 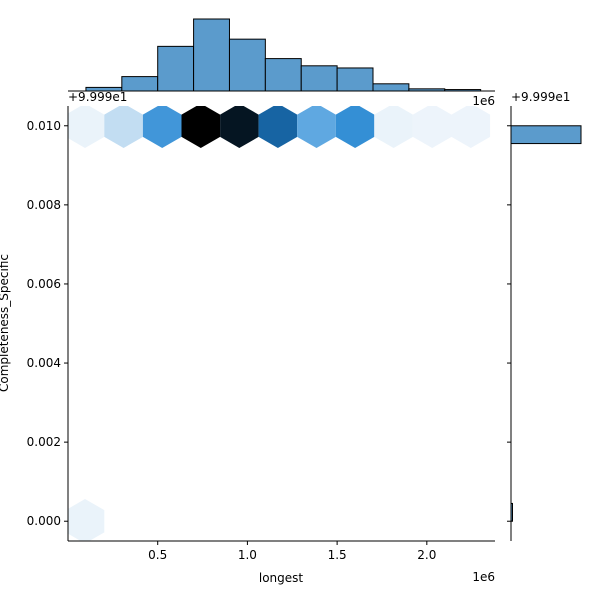 What do you see at coordinates (44, 205) in the screenshot?
I see `y-tick-label: 0.008` at bounding box center [44, 205].